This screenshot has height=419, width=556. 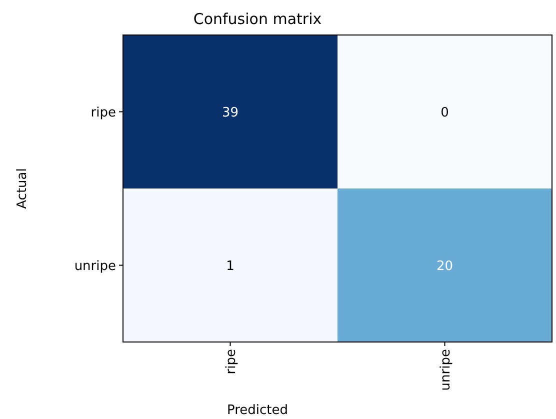 What do you see at coordinates (444, 112) in the screenshot?
I see `data-label: 0` at bounding box center [444, 112].